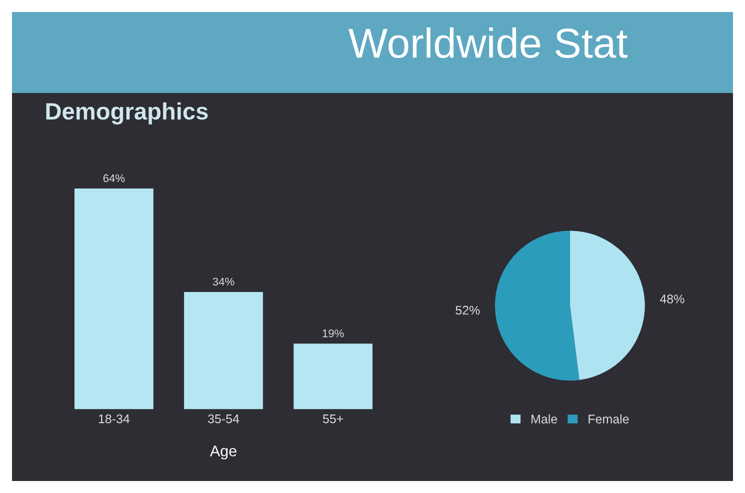  Describe the element at coordinates (114, 178) in the screenshot. I see `data-label: 64%` at that location.